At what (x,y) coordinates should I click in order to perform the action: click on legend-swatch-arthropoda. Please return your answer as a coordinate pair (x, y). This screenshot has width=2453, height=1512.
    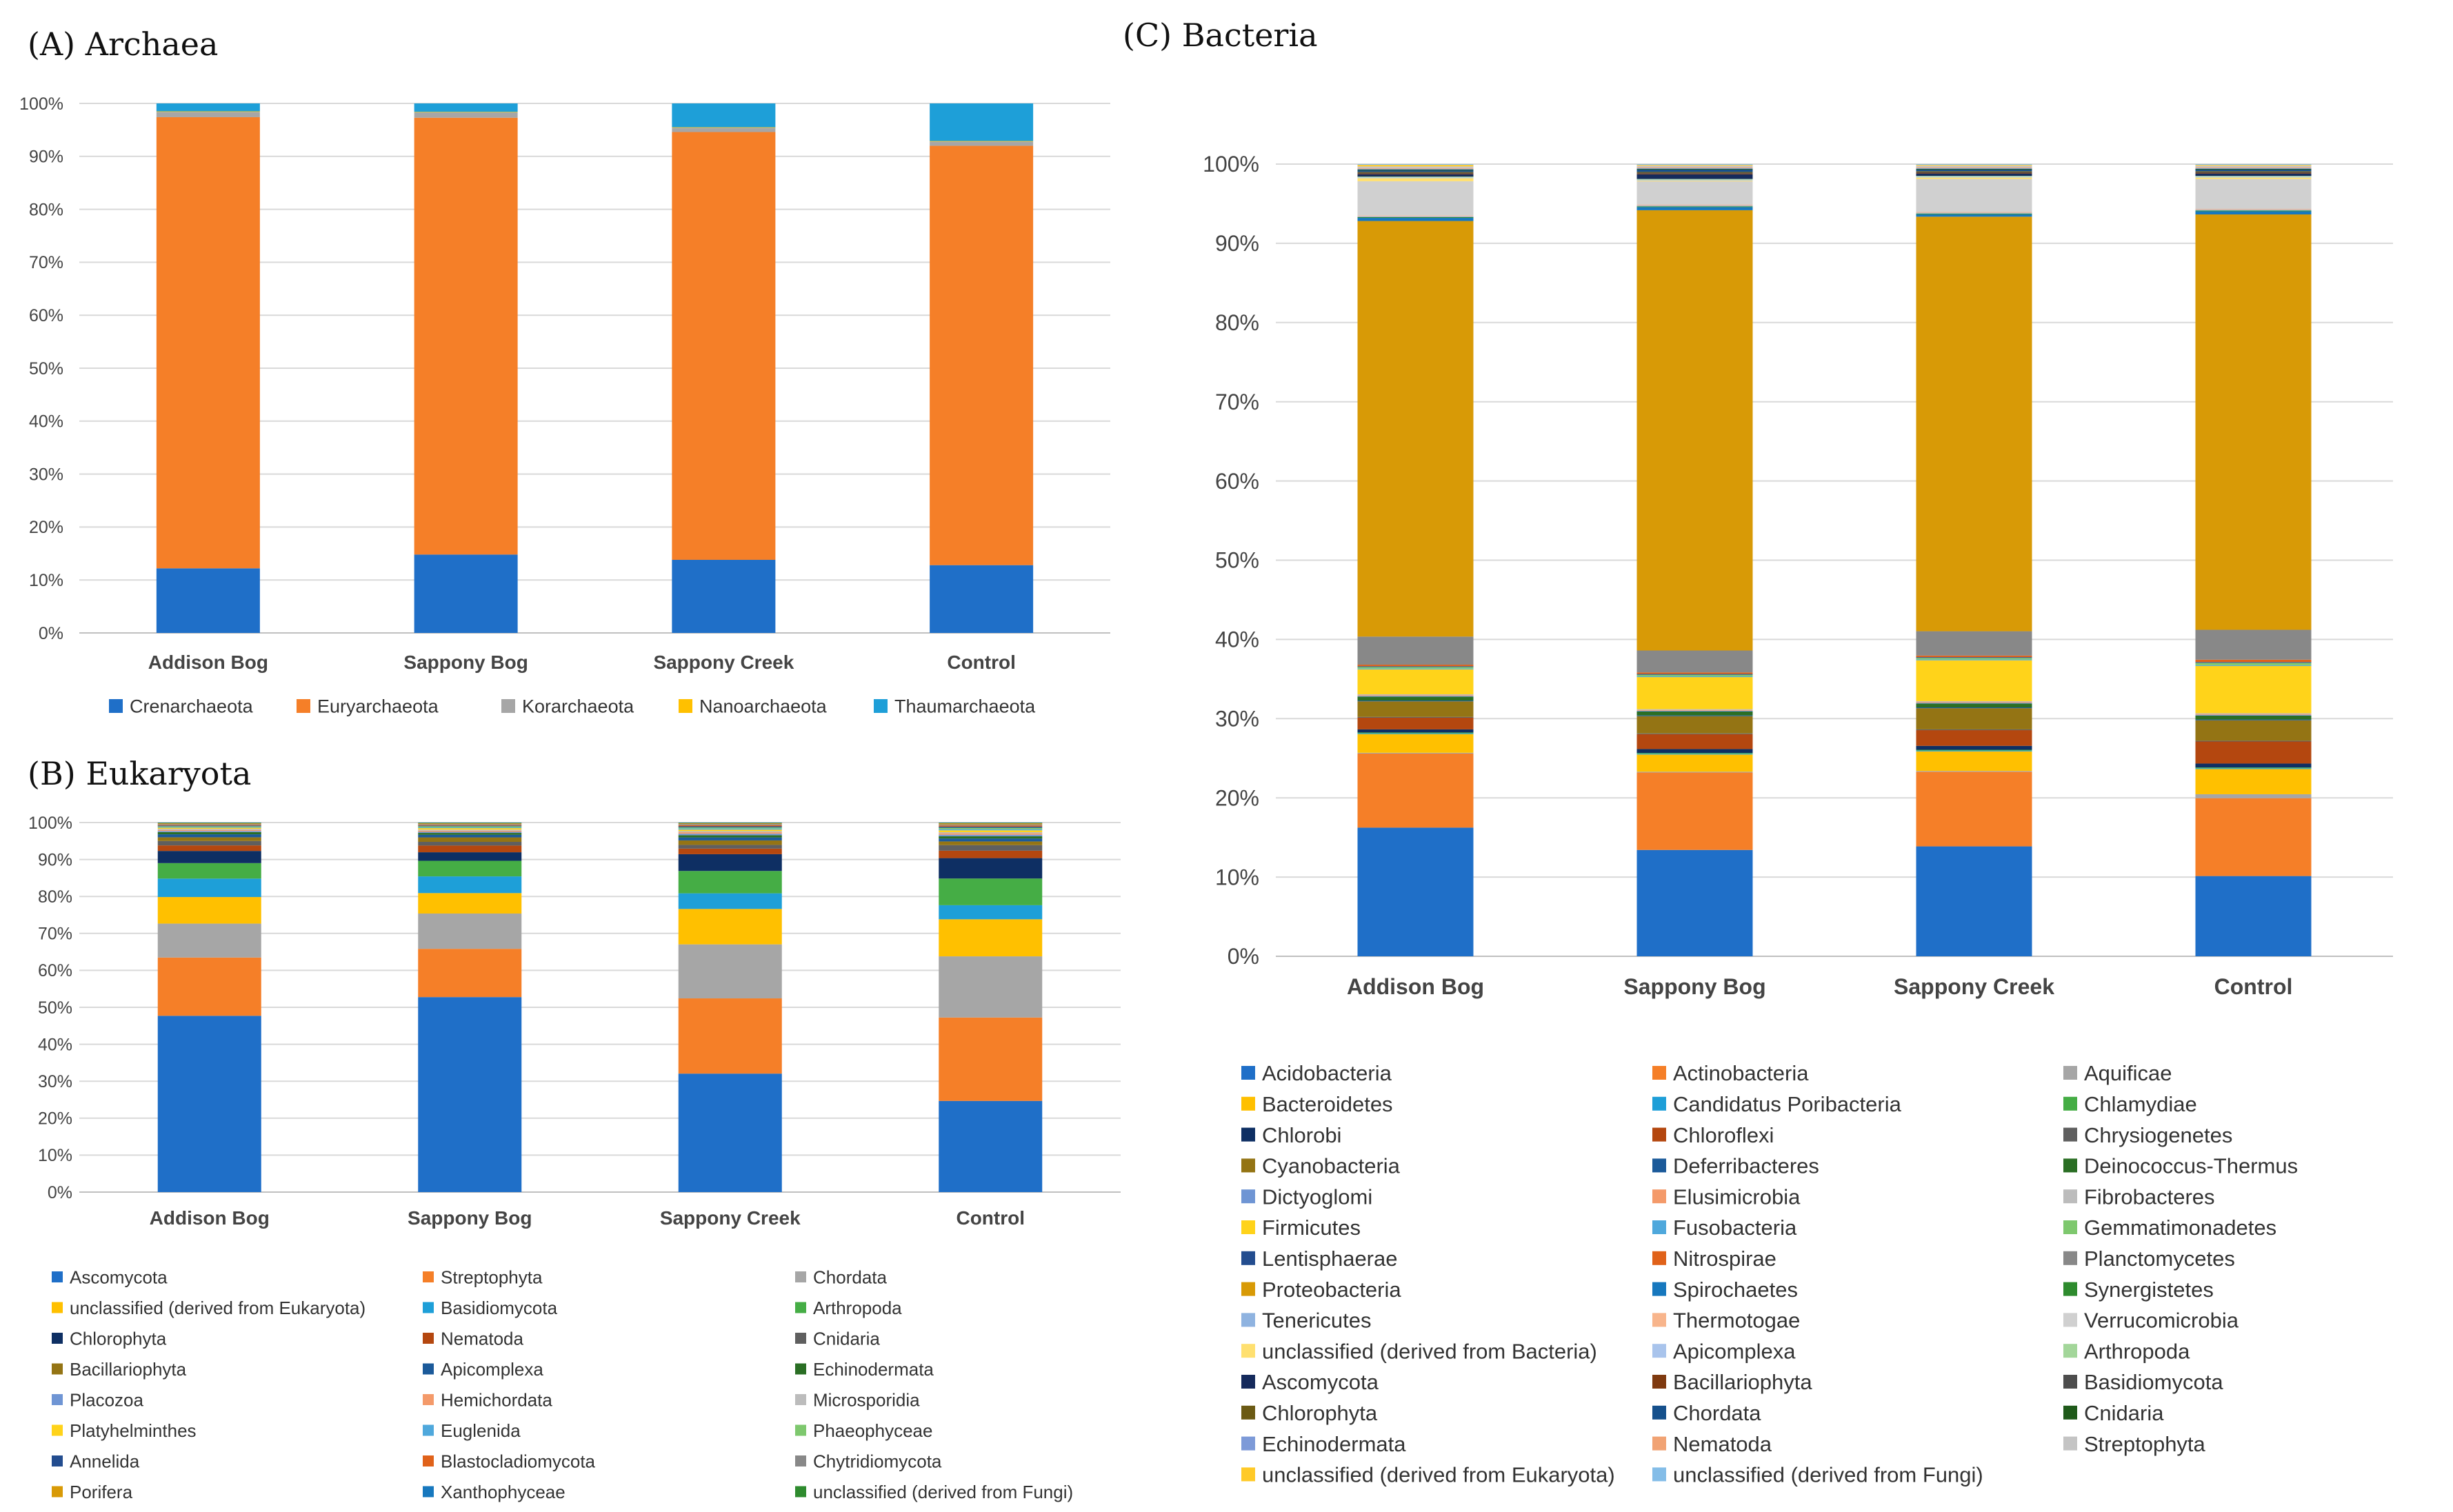
    Looking at the image, I should click on (800, 1307).